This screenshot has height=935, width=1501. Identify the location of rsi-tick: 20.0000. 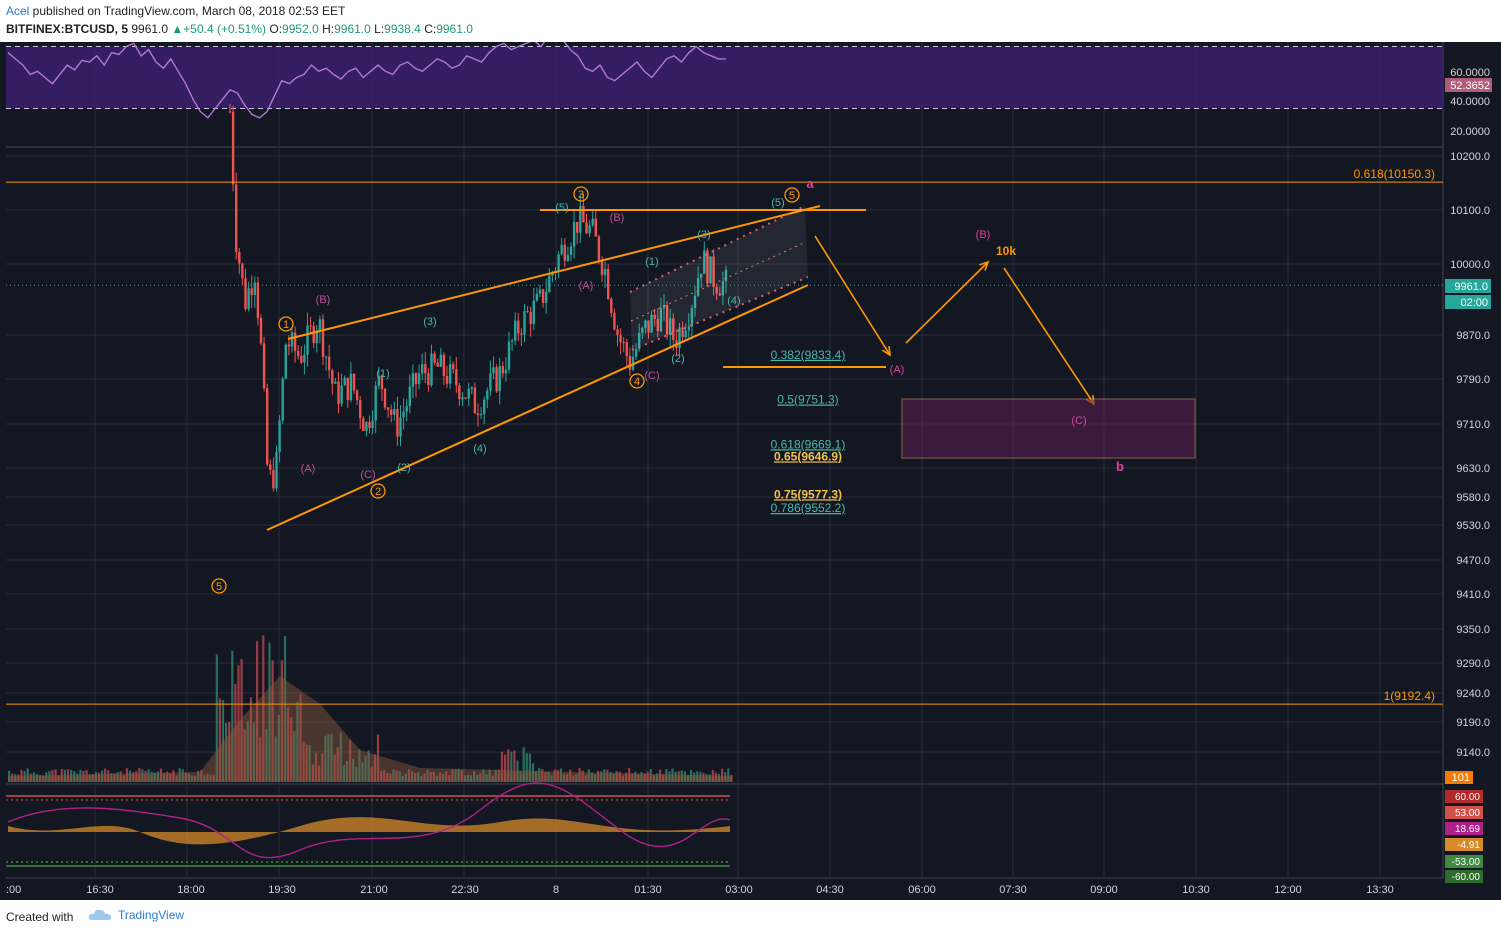
(1470, 132).